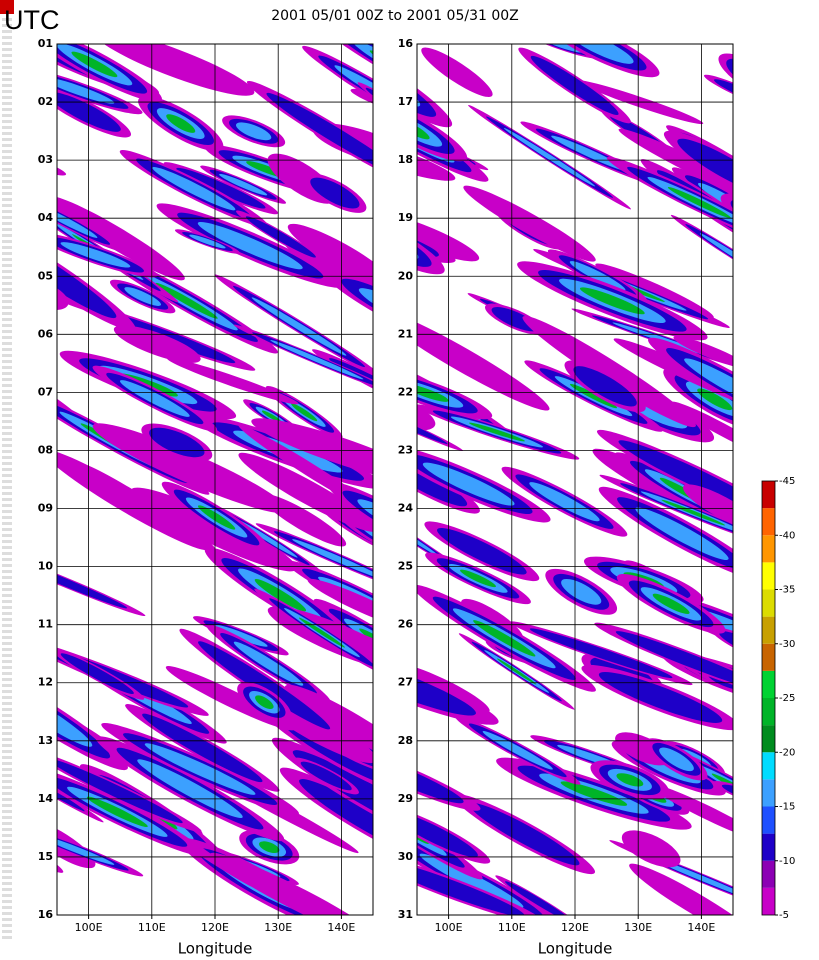 This screenshot has height=960, width=819. I want to click on y-tick-label: 07, so click(45, 391).